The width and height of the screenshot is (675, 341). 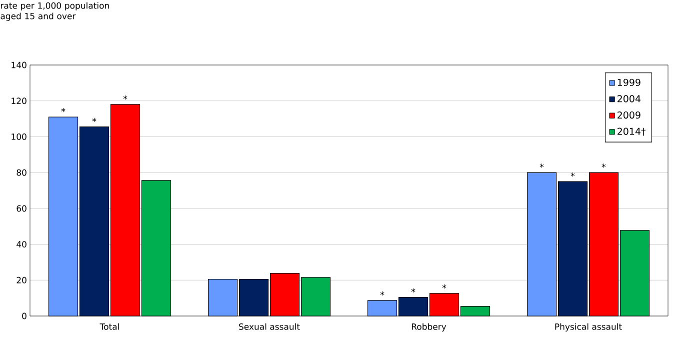 What do you see at coordinates (632, 132) in the screenshot?
I see `legend-label: 2014†` at bounding box center [632, 132].